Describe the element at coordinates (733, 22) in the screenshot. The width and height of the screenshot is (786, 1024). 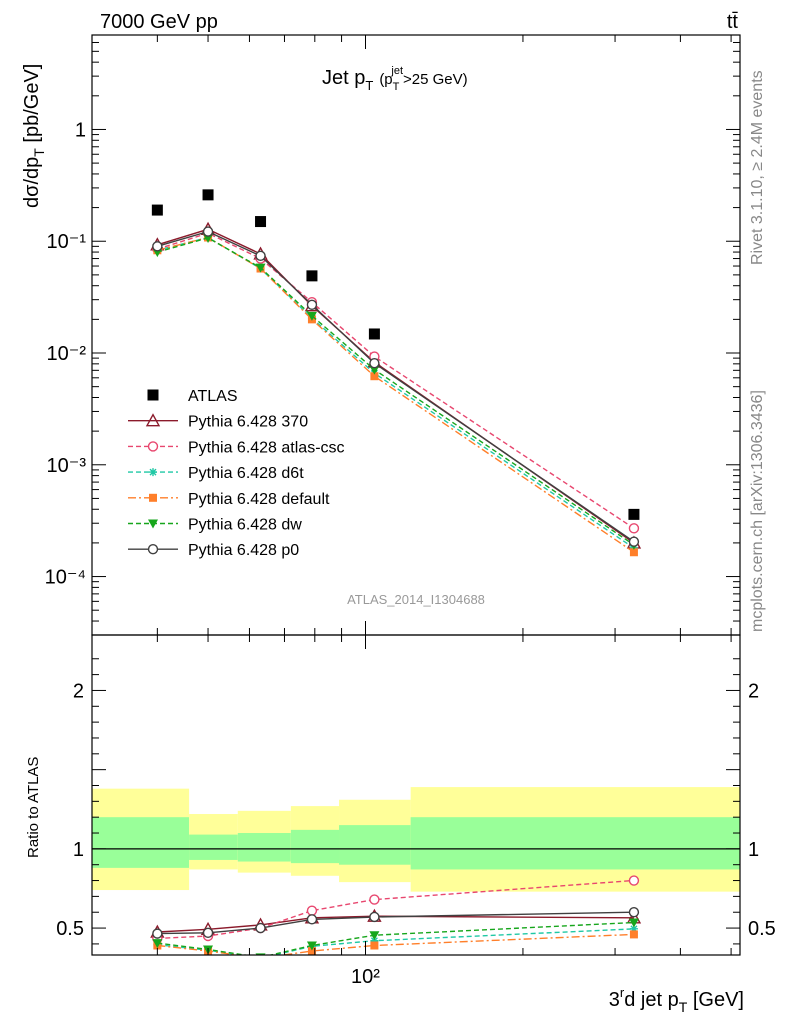
I see `process-label: tt̄` at that location.